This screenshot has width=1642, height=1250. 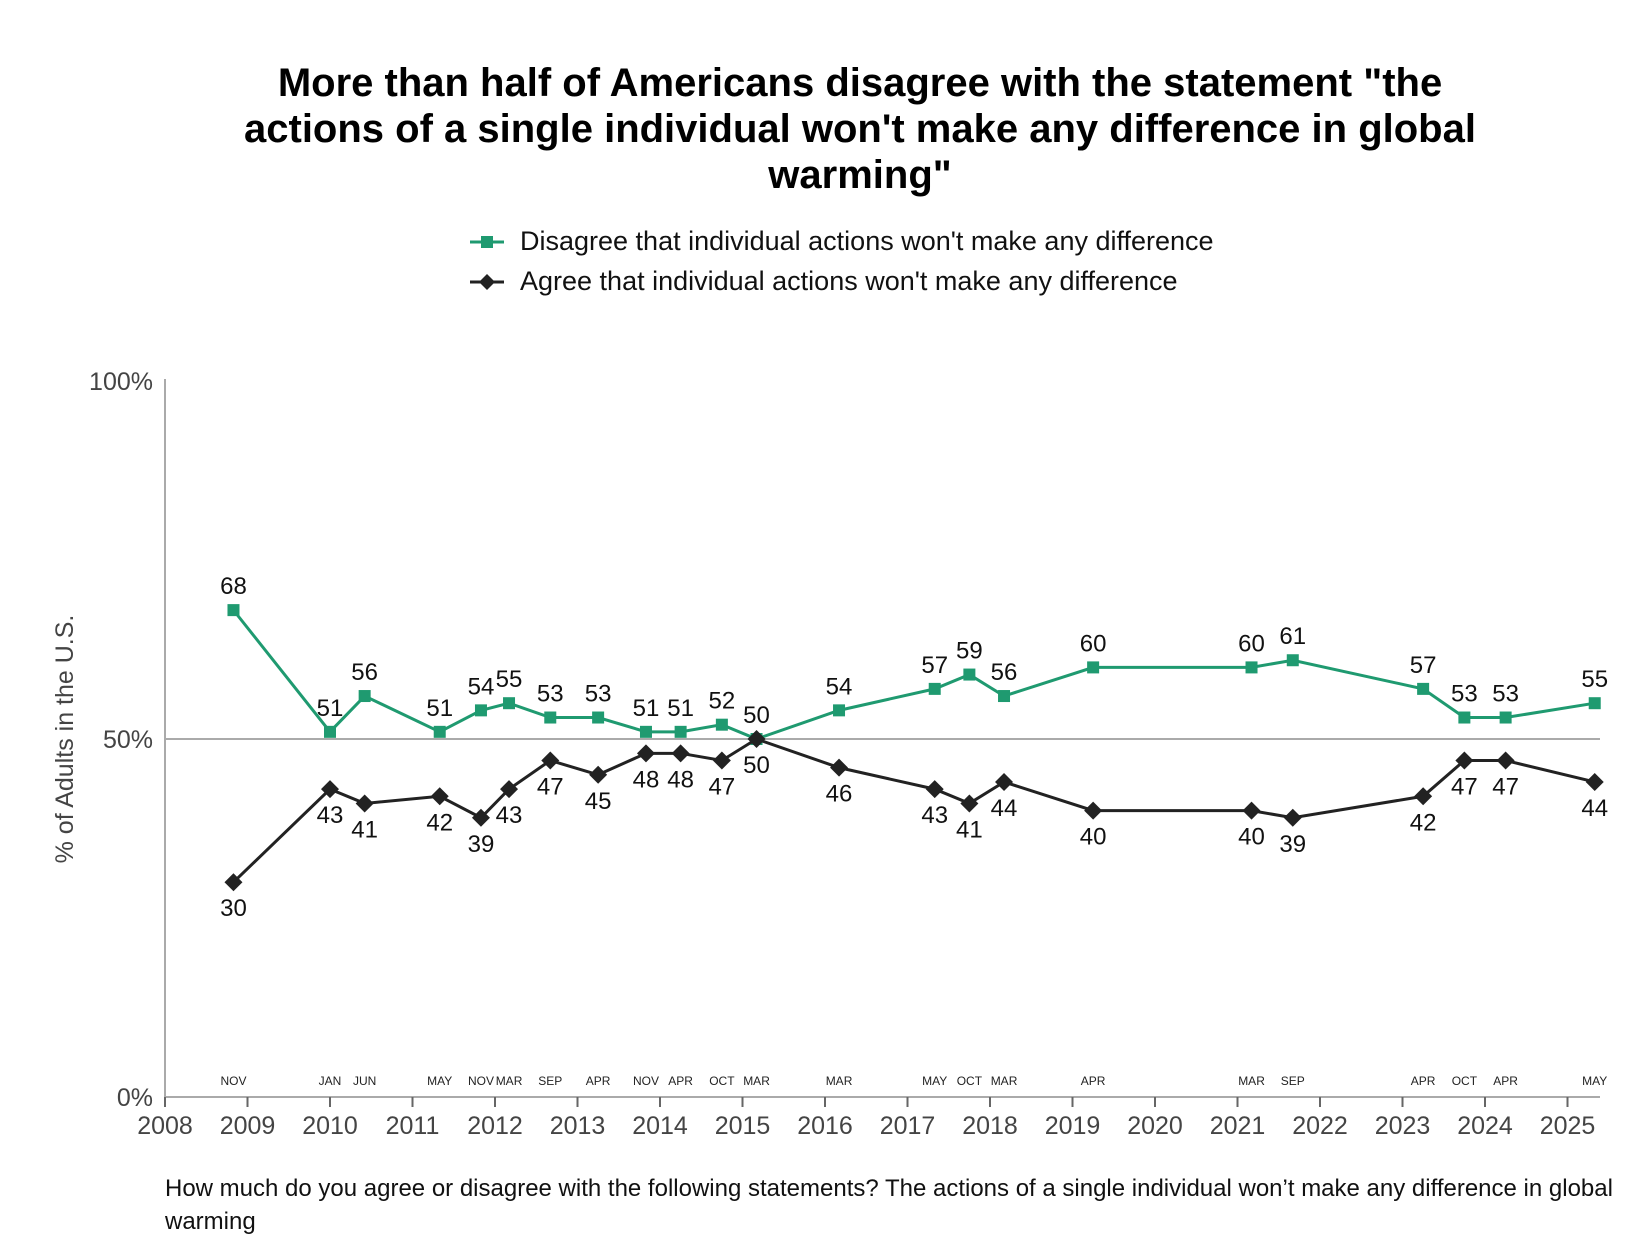 I want to click on x-tick-label: 2024, so click(x=1485, y=1126).